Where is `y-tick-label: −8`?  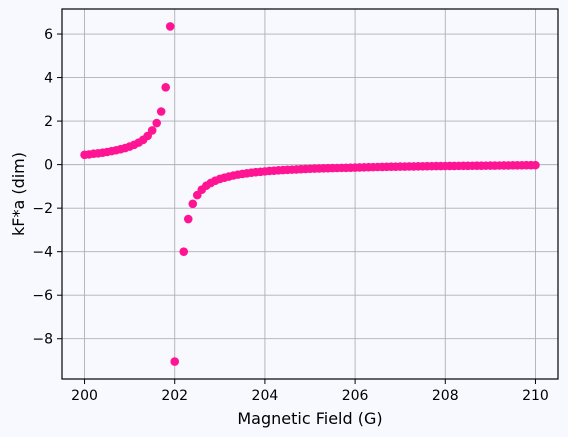
y-tick-label: −8 is located at coordinates (42, 340).